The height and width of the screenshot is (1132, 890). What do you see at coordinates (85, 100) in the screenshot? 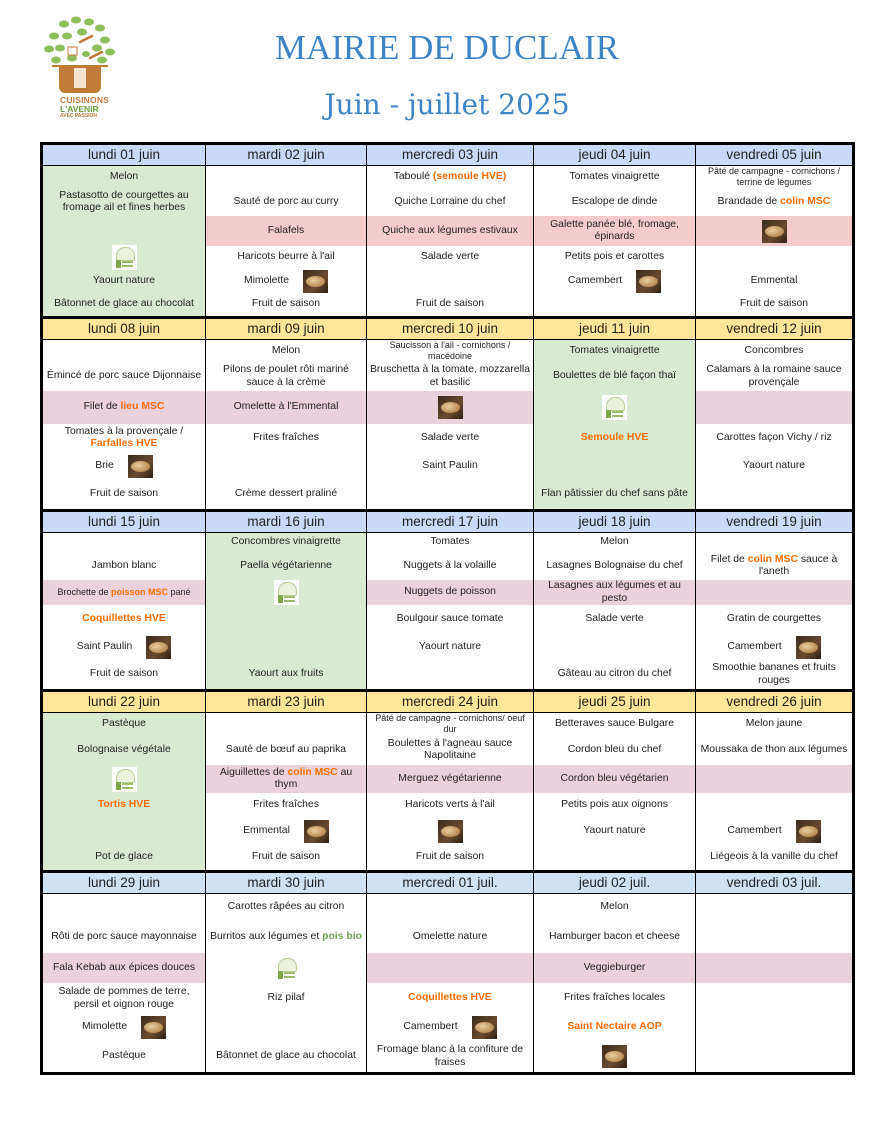
I see `logo-text-line1: CUISINONS` at bounding box center [85, 100].